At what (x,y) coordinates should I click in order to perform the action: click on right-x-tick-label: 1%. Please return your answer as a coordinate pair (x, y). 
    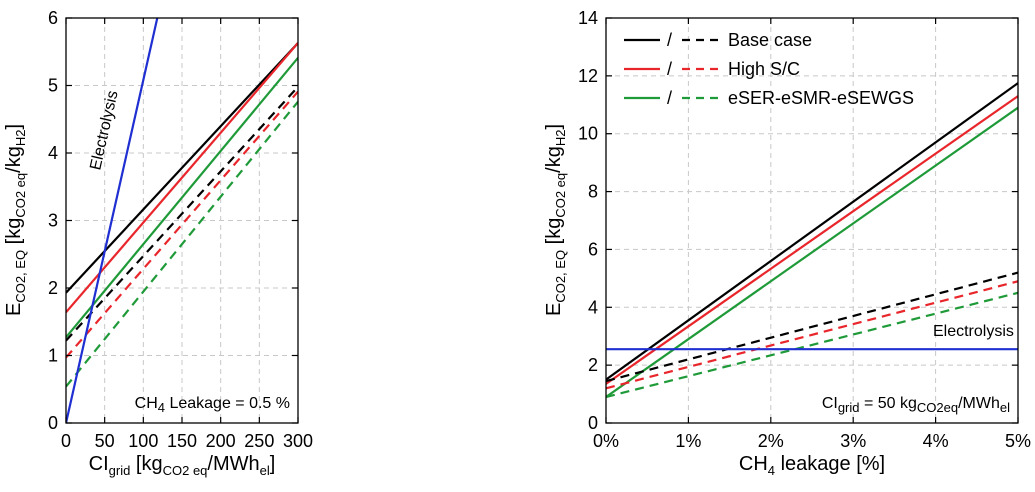
    Looking at the image, I should click on (688, 441).